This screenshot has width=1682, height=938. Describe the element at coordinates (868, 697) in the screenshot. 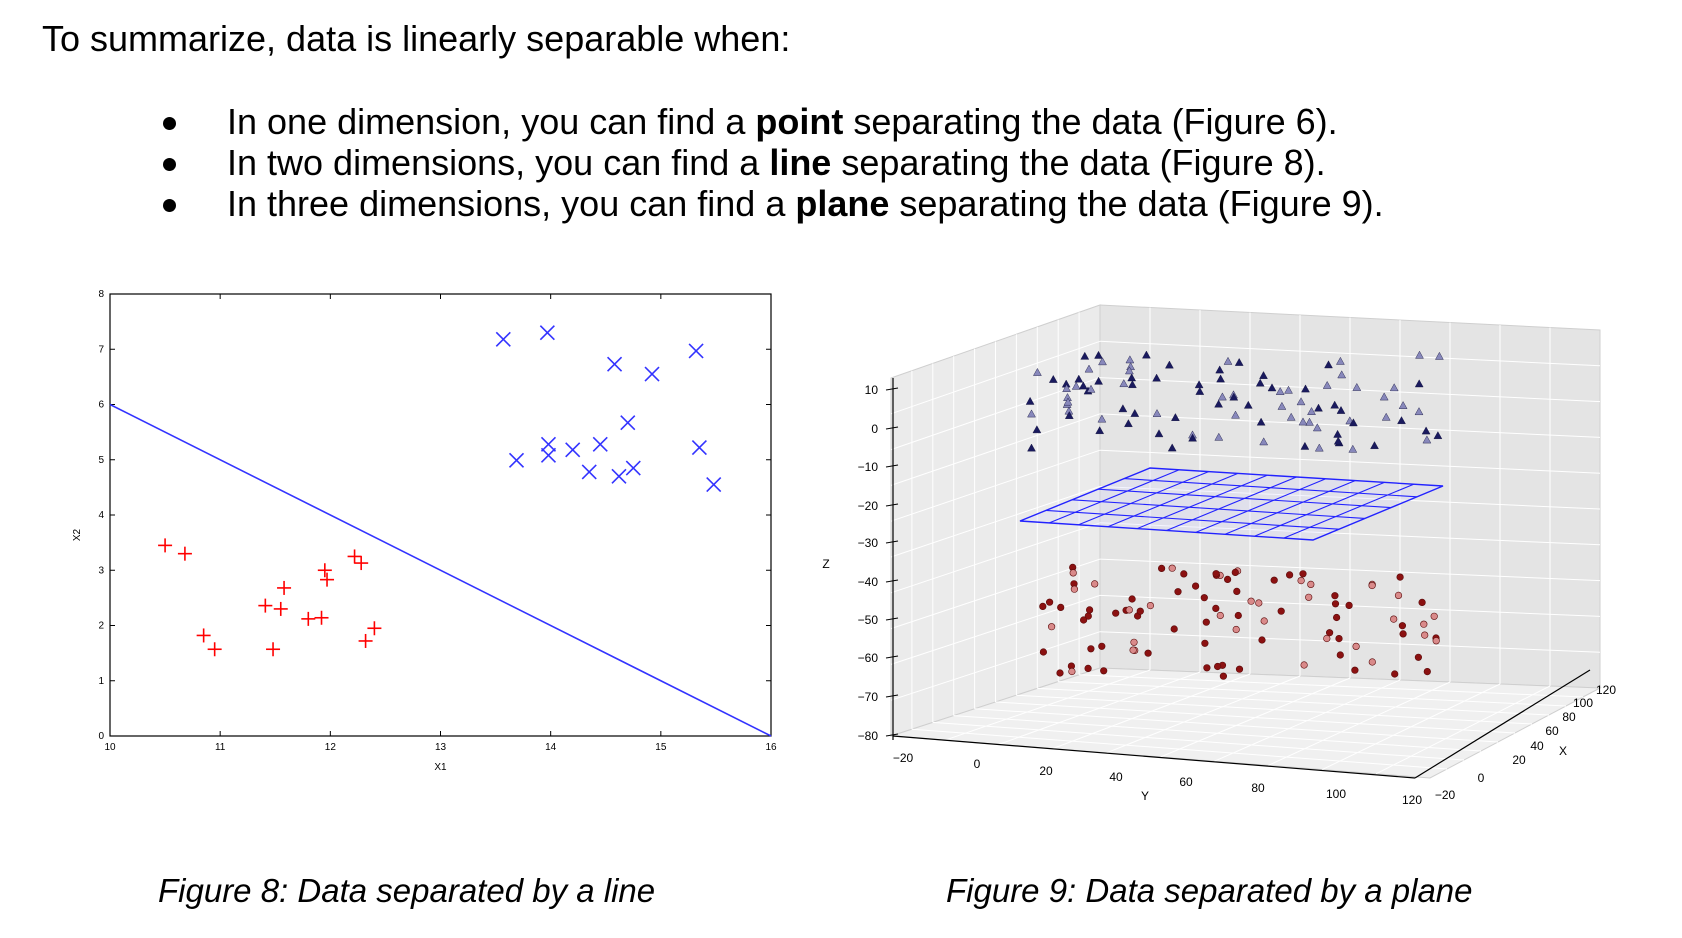

I see `z-tick-label: −70` at that location.